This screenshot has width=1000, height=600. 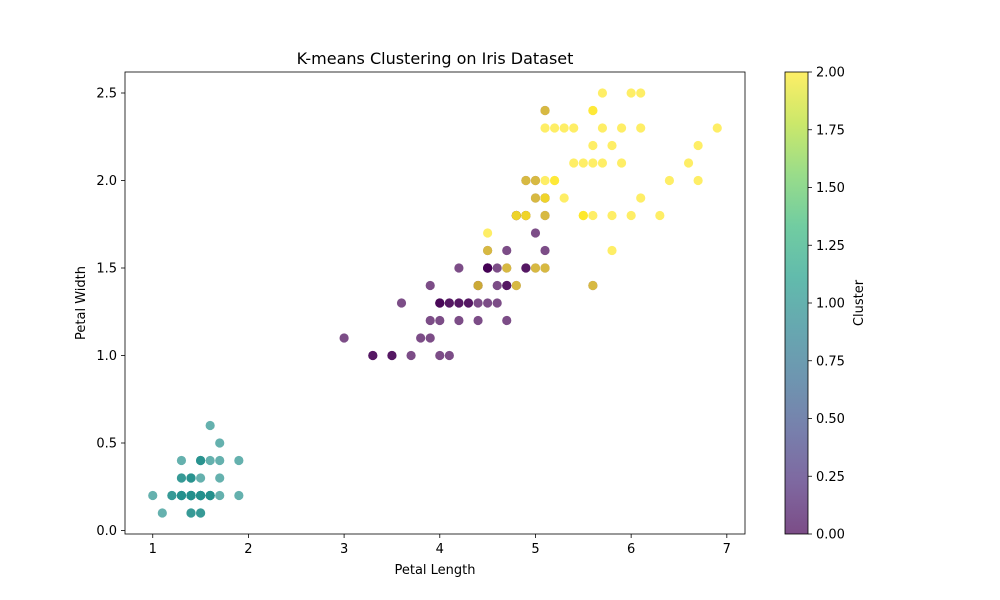 What do you see at coordinates (830, 477) in the screenshot?
I see `colorbar-tick-label: 0.25` at bounding box center [830, 477].